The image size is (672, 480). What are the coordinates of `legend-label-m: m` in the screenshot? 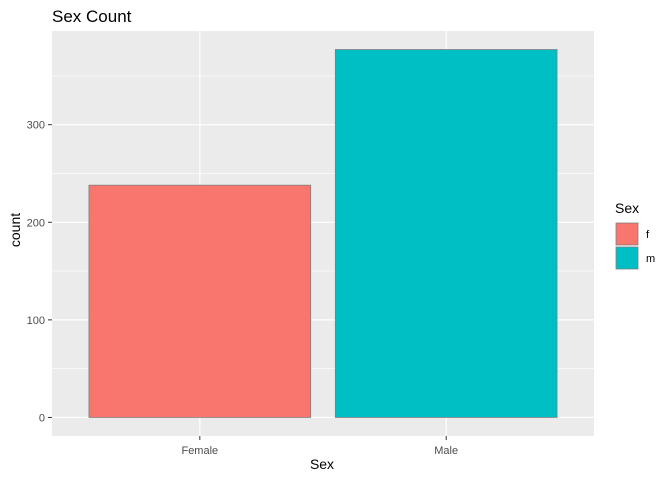 It's located at (650, 259).